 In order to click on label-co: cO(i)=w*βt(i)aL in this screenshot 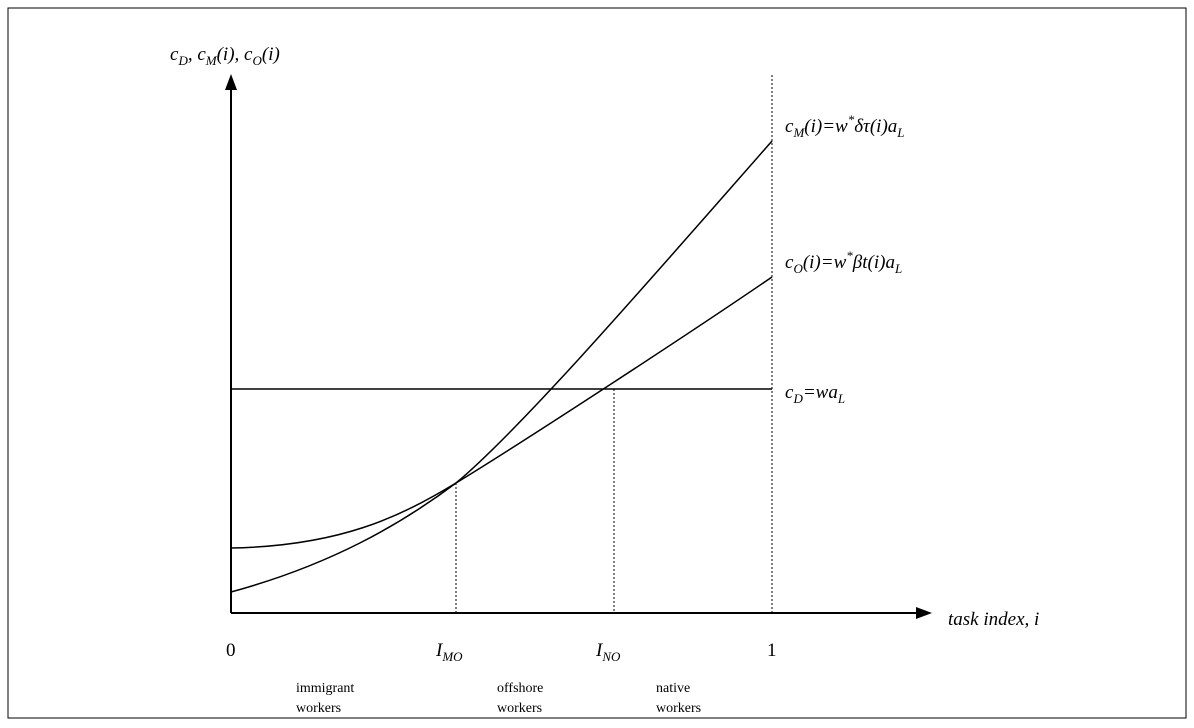, I will do `click(843, 262)`.